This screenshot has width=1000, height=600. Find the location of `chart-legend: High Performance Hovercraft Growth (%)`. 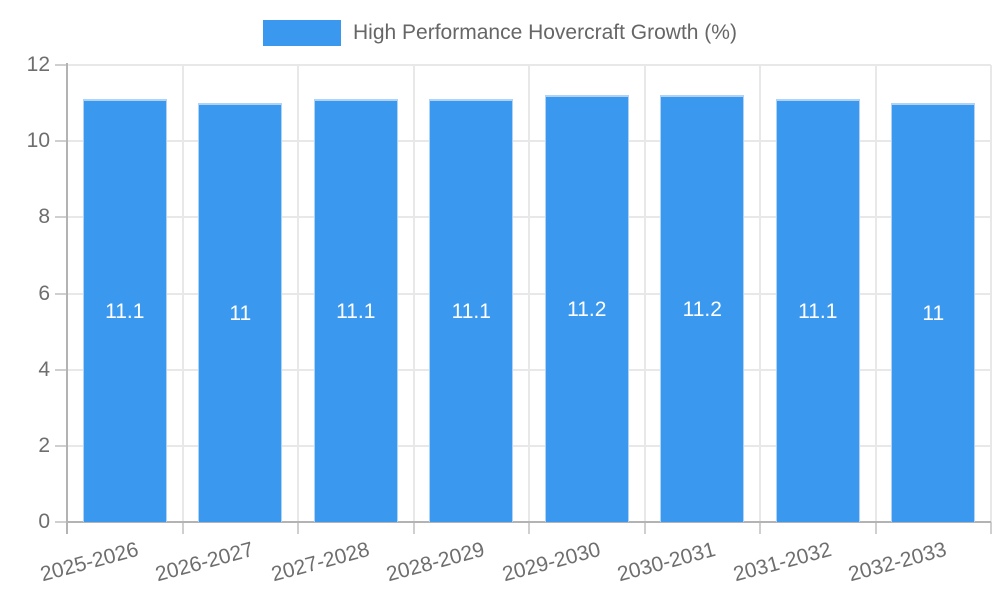

chart-legend: High Performance Hovercraft Growth (%) is located at coordinates (500, 33).